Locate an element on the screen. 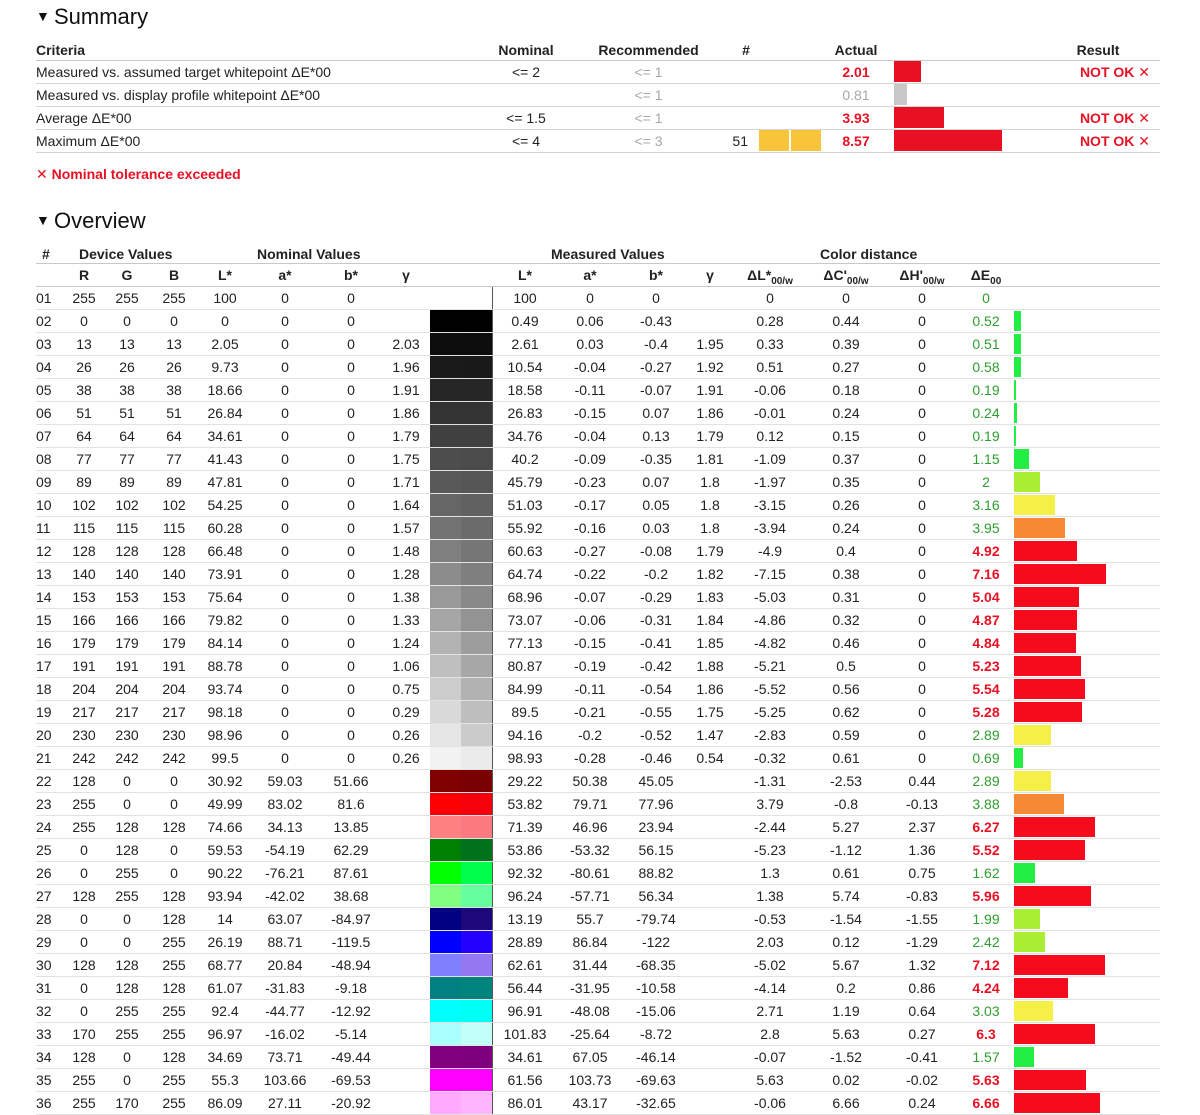 The width and height of the screenshot is (1200, 1115). delta-c: -0.8 is located at coordinates (846, 804).